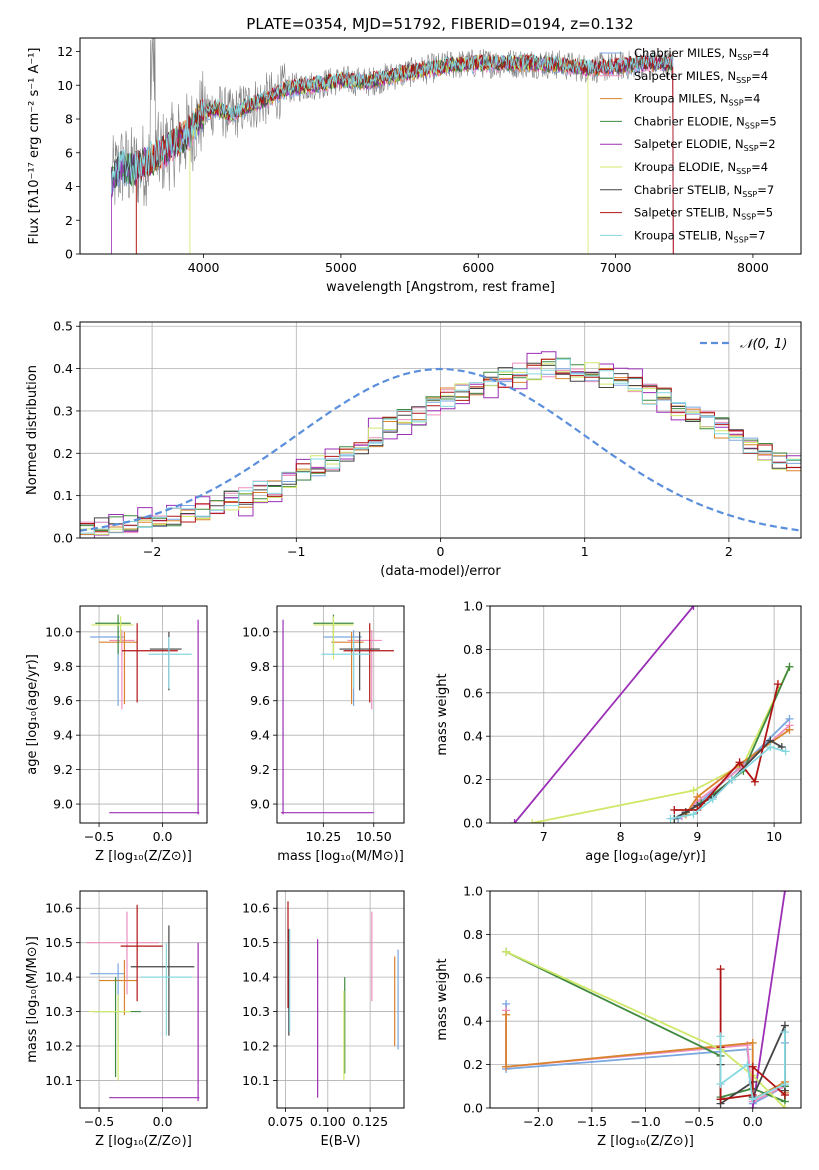  I want to click on legend-label: Salpeter STELIB, NSSP=5, so click(703, 214).